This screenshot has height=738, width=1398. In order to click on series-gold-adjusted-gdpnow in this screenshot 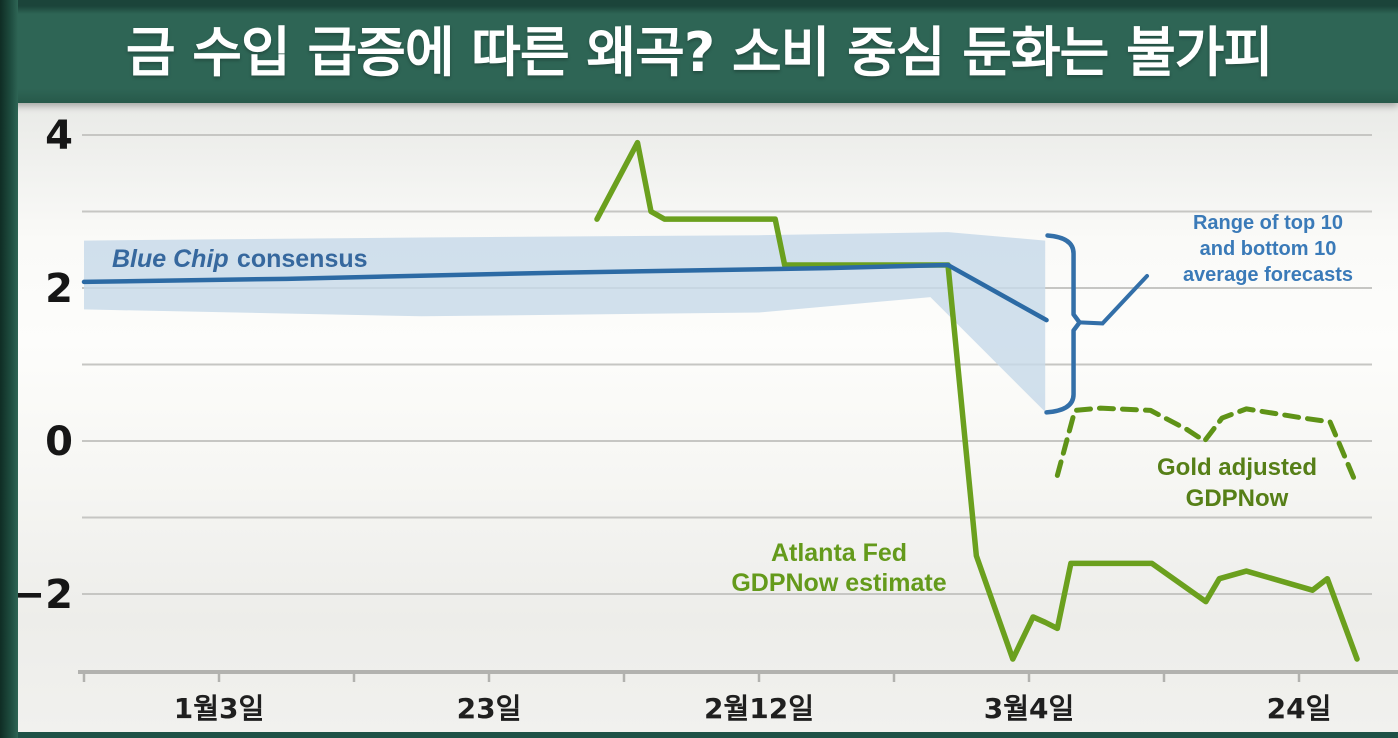, I will do `click(1205, 443)`.